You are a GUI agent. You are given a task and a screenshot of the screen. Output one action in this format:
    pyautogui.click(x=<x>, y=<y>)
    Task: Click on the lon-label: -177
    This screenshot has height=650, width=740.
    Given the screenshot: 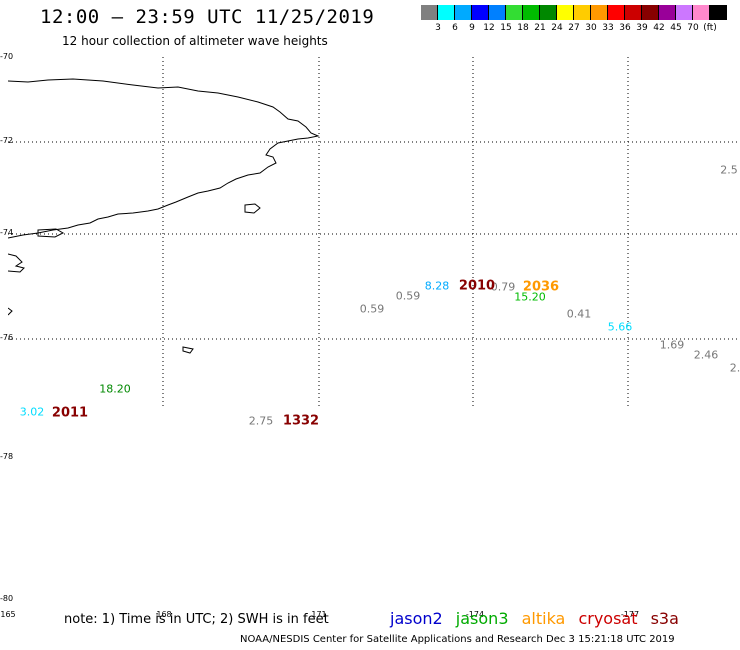 What is the action you would take?
    pyautogui.click(x=630, y=614)
    